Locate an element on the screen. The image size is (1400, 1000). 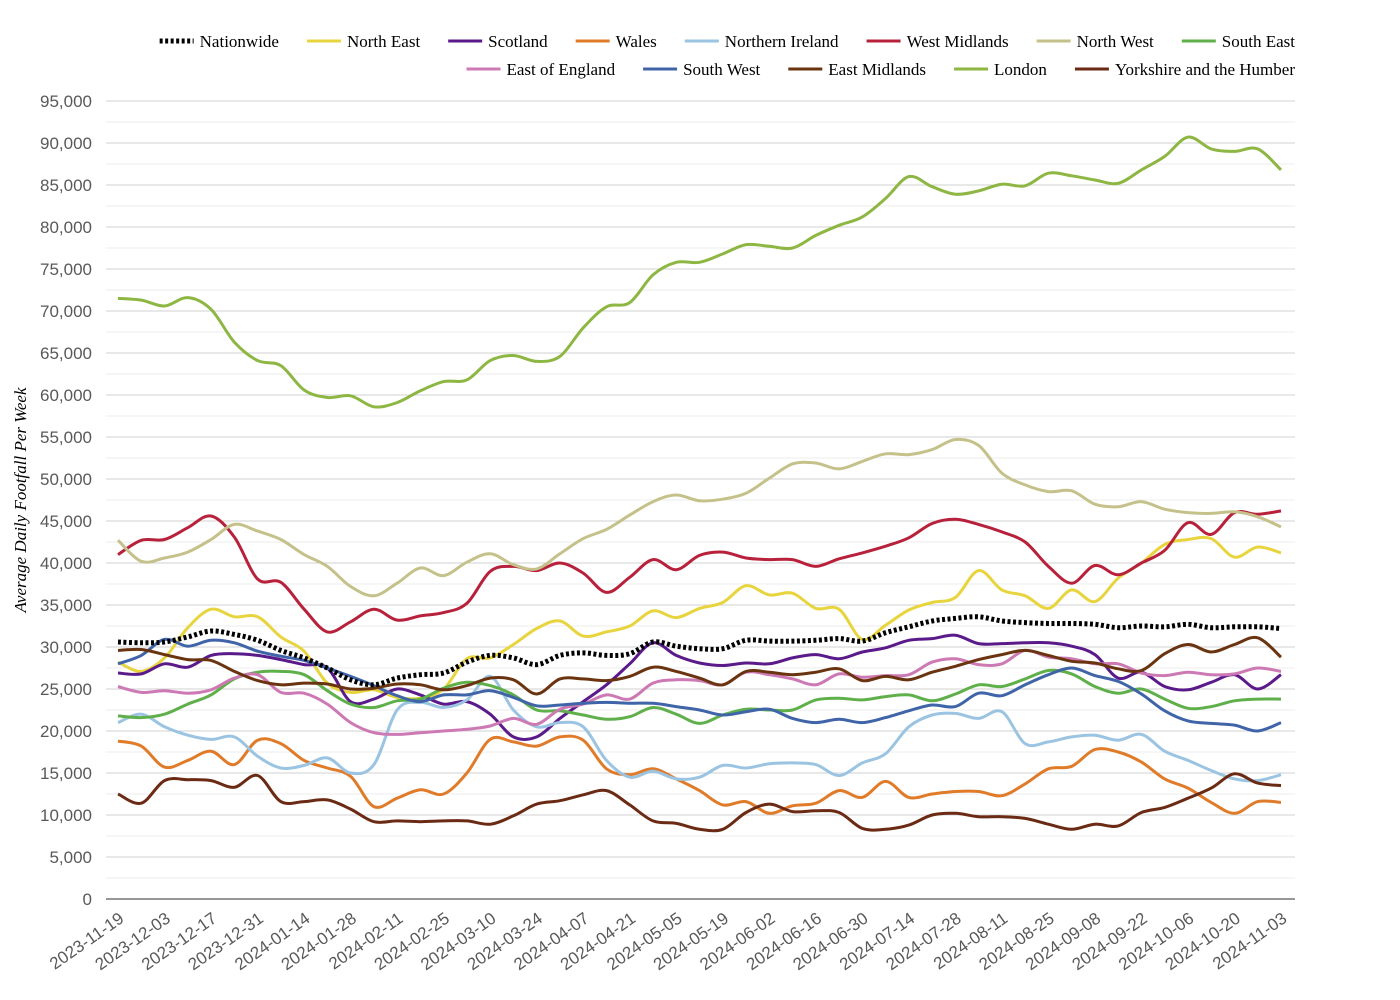
y-tick-label: 80,000 is located at coordinates (66, 227).